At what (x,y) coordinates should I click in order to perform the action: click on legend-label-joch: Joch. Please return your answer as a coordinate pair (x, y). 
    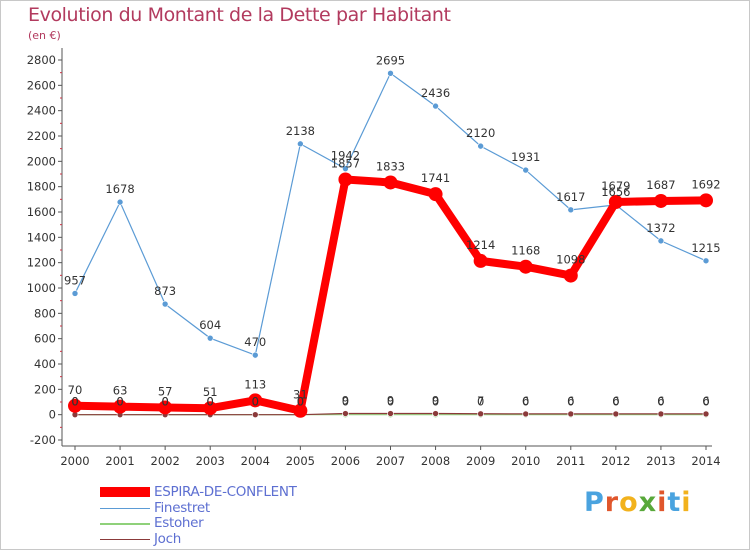
    Looking at the image, I should click on (168, 538).